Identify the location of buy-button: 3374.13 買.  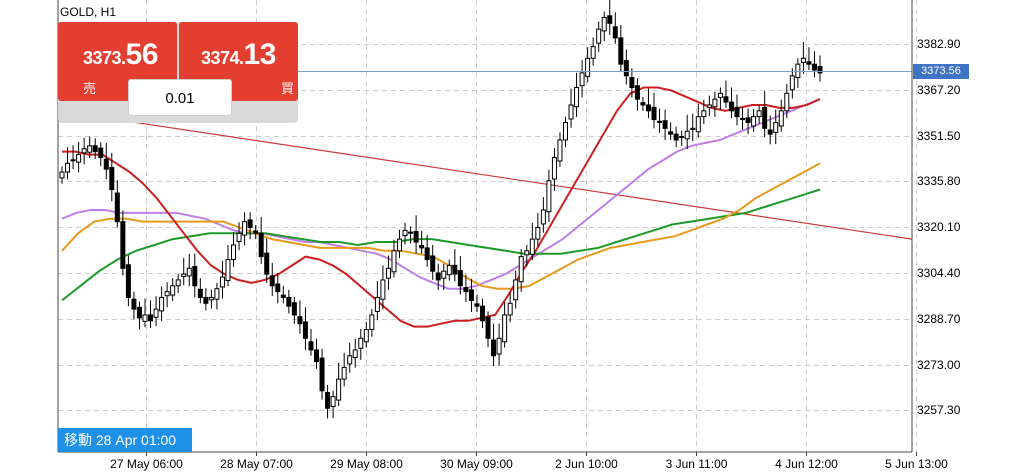
(238, 61).